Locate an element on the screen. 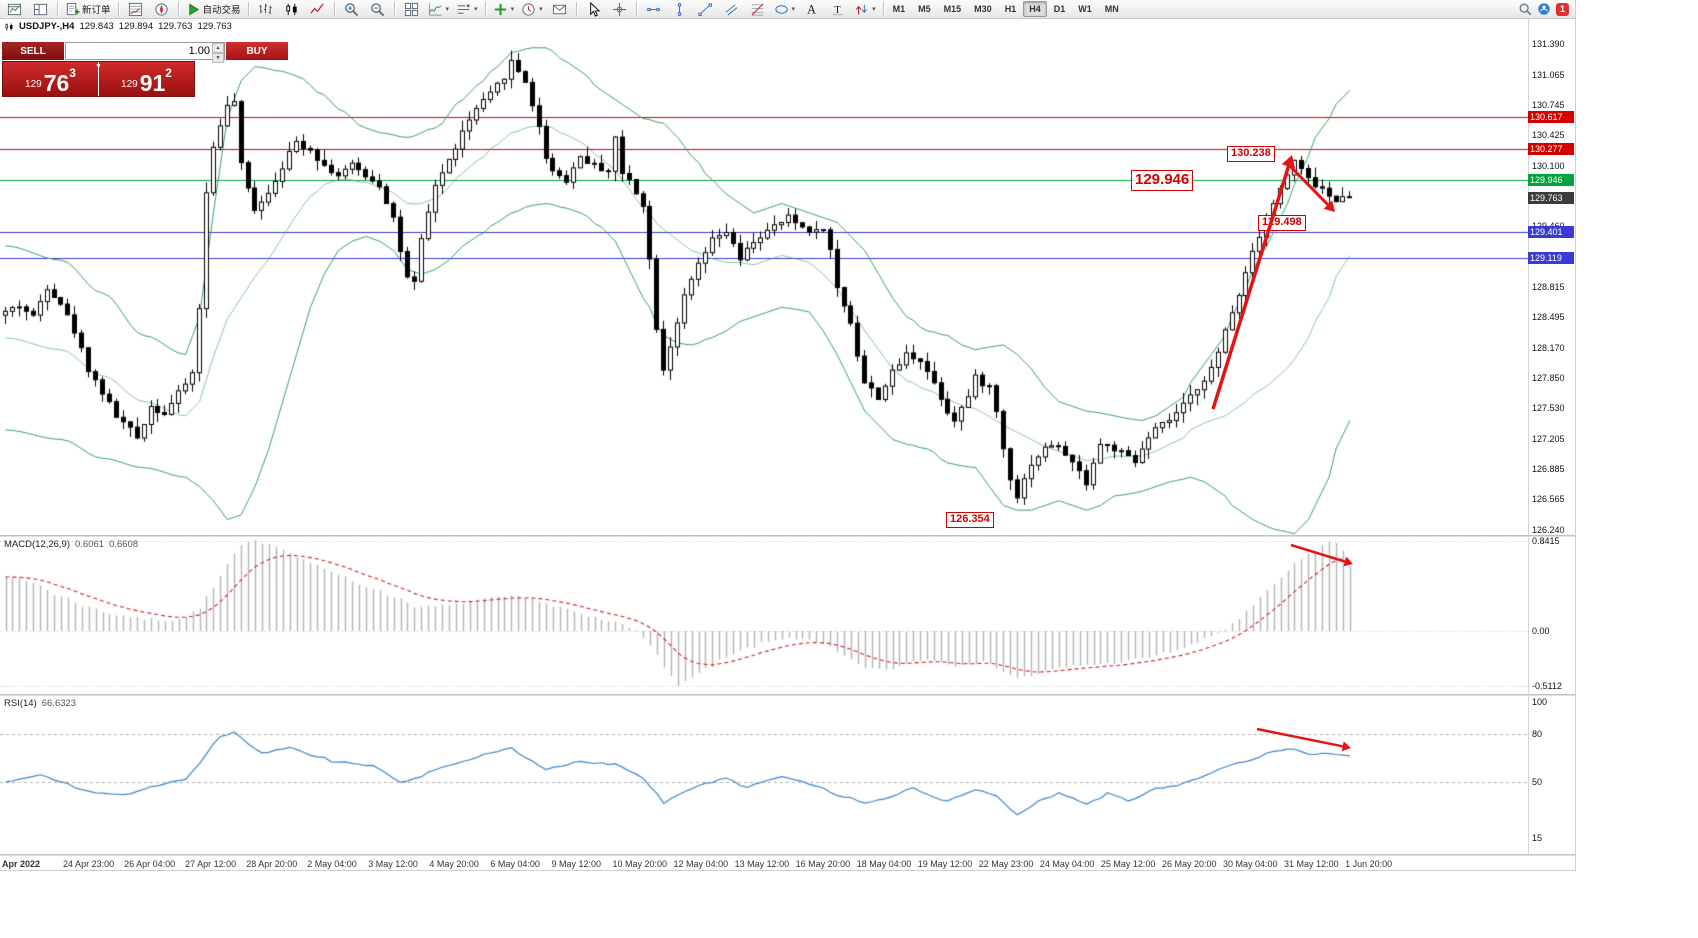 This screenshot has width=1698, height=938. draw-fibonacci-button is located at coordinates (757, 9).